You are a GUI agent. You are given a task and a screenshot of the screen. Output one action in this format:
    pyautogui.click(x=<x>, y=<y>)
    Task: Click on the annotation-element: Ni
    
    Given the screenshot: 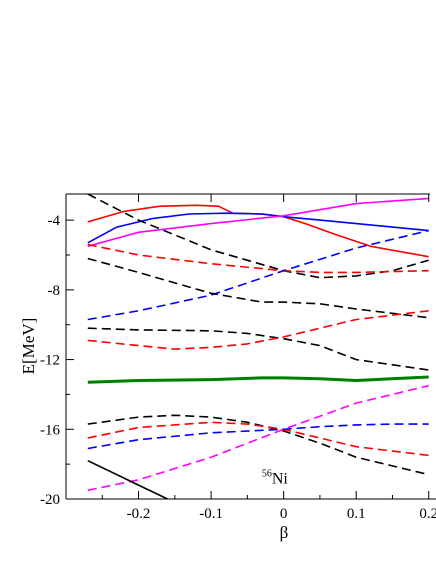 What is the action you would take?
    pyautogui.click(x=280, y=478)
    